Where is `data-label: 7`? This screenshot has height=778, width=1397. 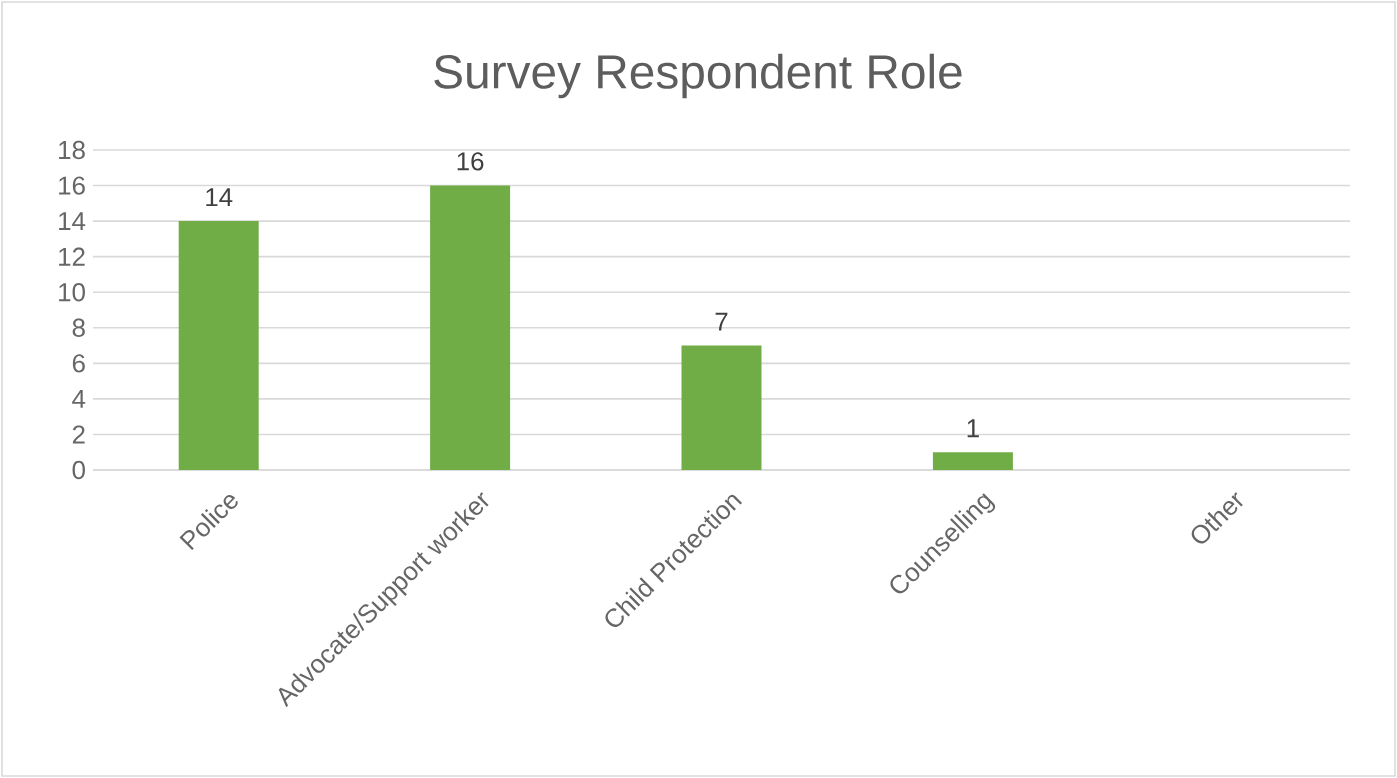 data-label: 7 is located at coordinates (721, 321).